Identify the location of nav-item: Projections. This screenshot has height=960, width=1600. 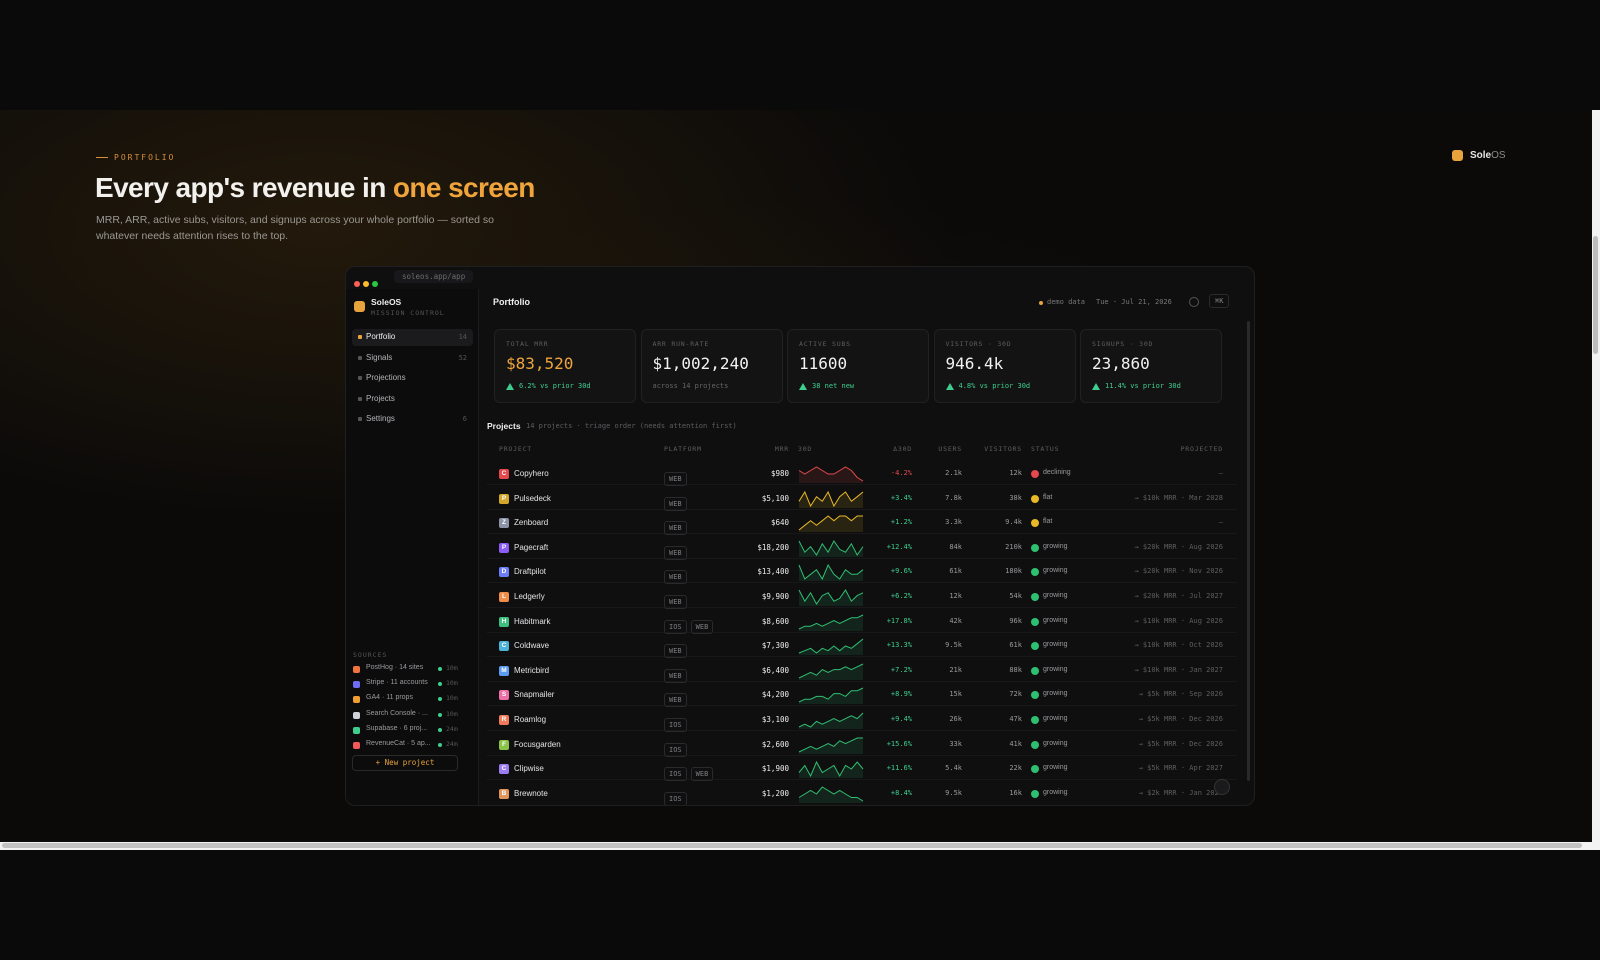
(412, 378).